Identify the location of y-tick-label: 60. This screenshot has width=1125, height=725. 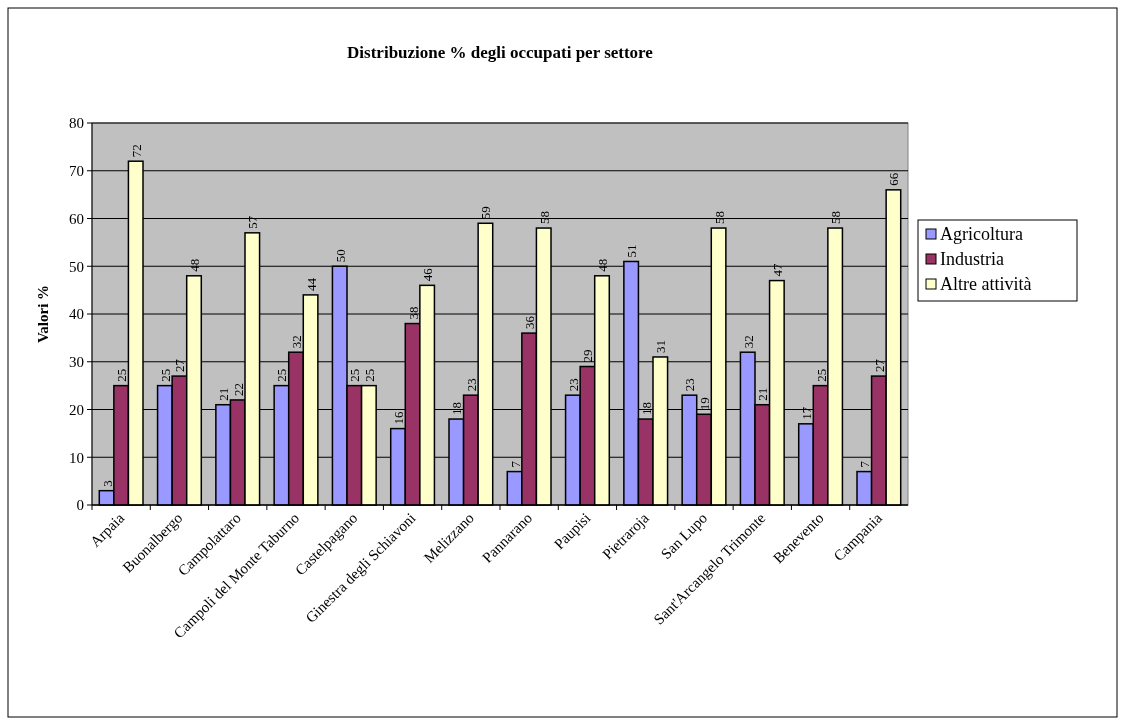
(76, 218).